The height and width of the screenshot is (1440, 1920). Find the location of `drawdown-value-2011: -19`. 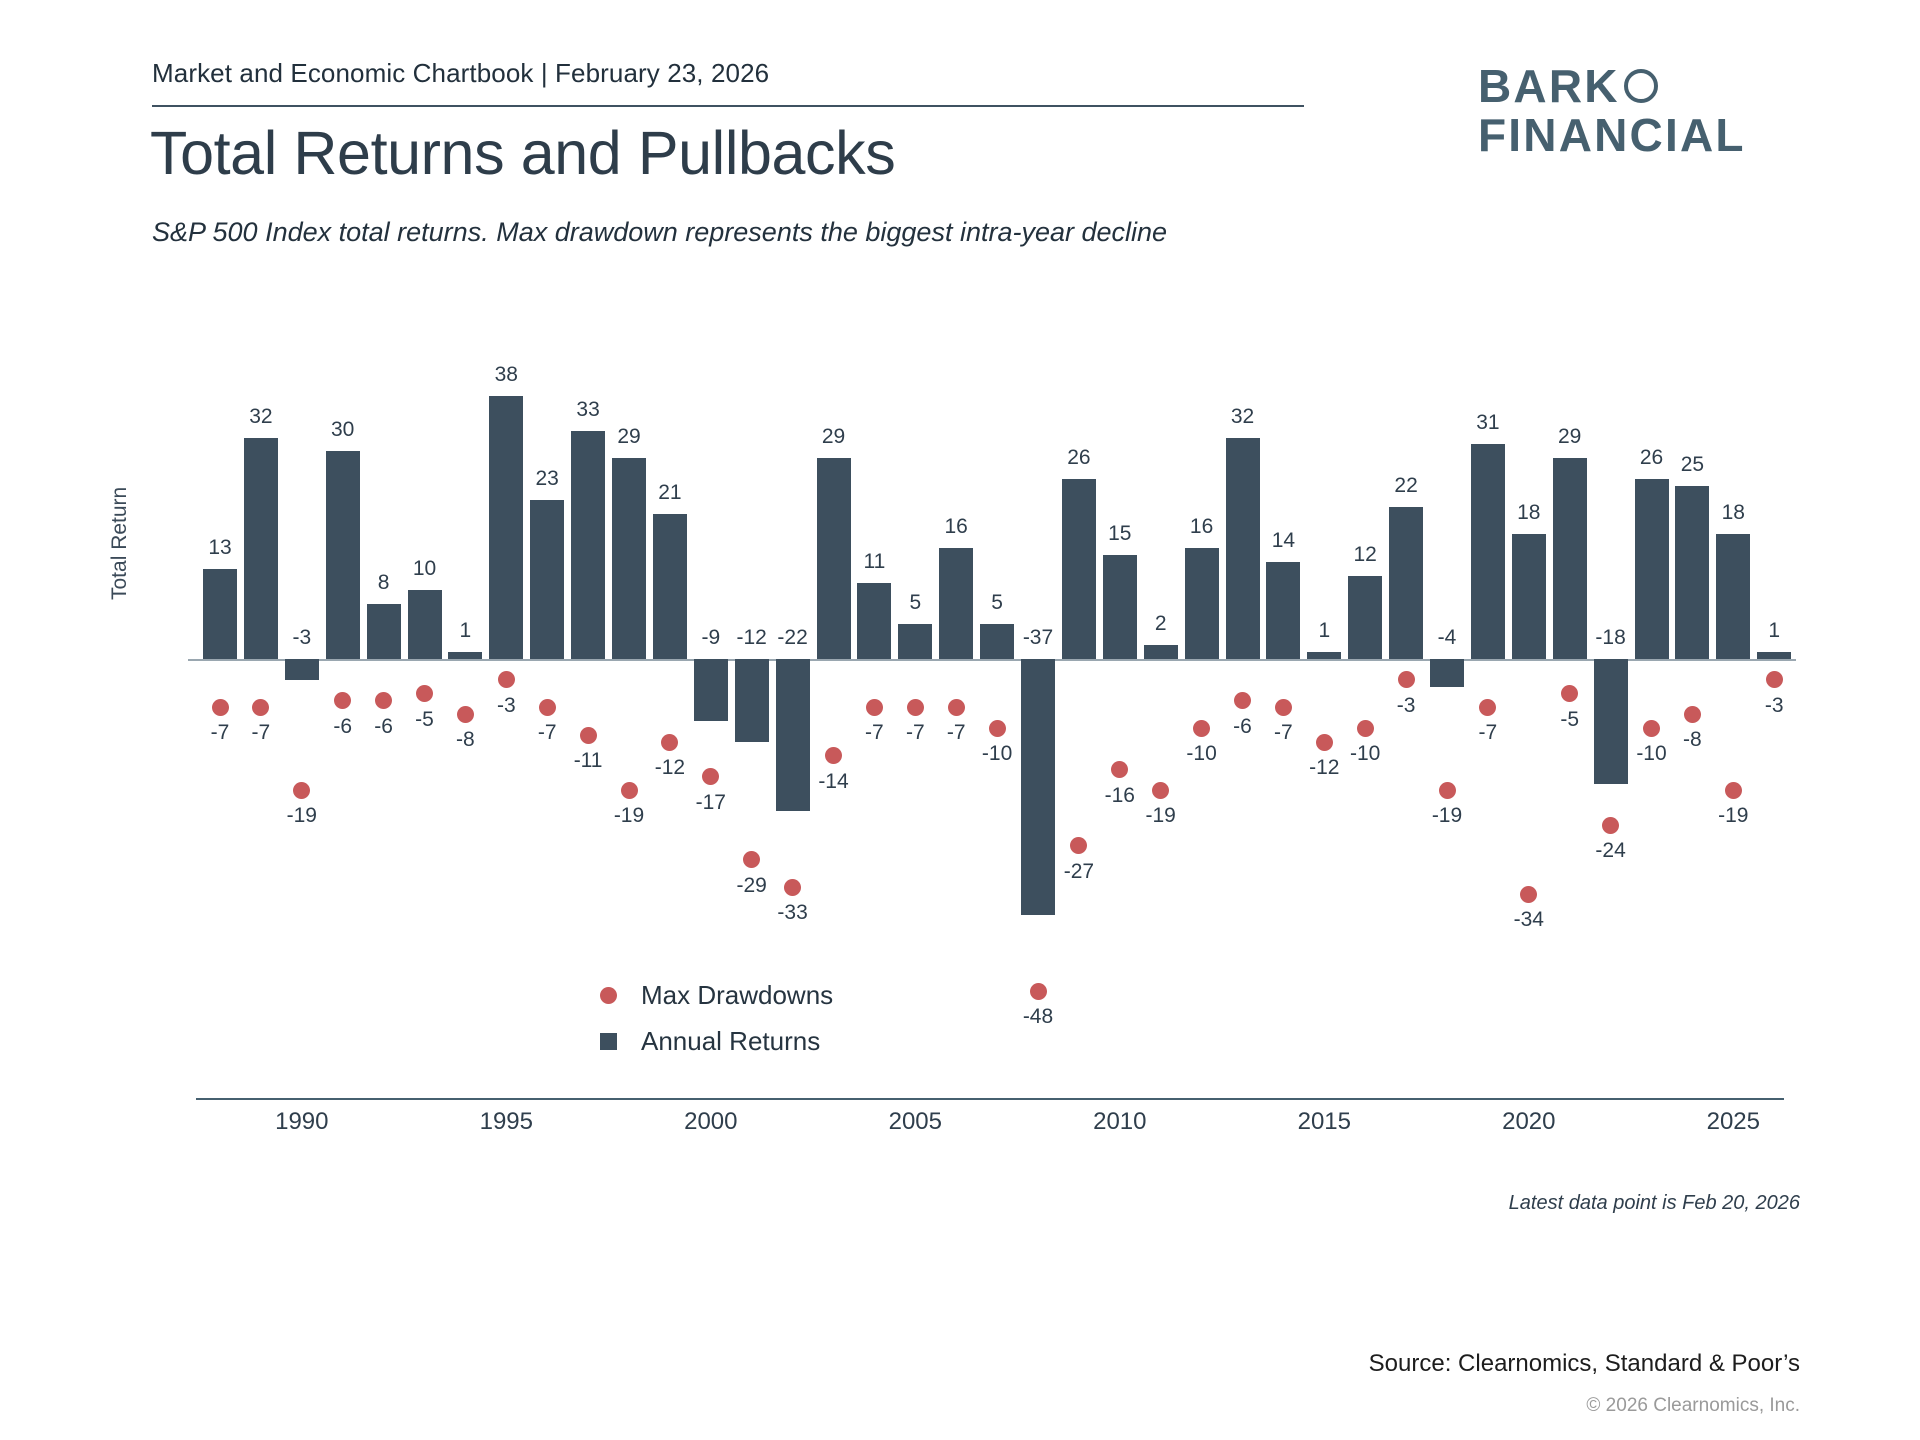

drawdown-value-2011: -19 is located at coordinates (1160, 816).